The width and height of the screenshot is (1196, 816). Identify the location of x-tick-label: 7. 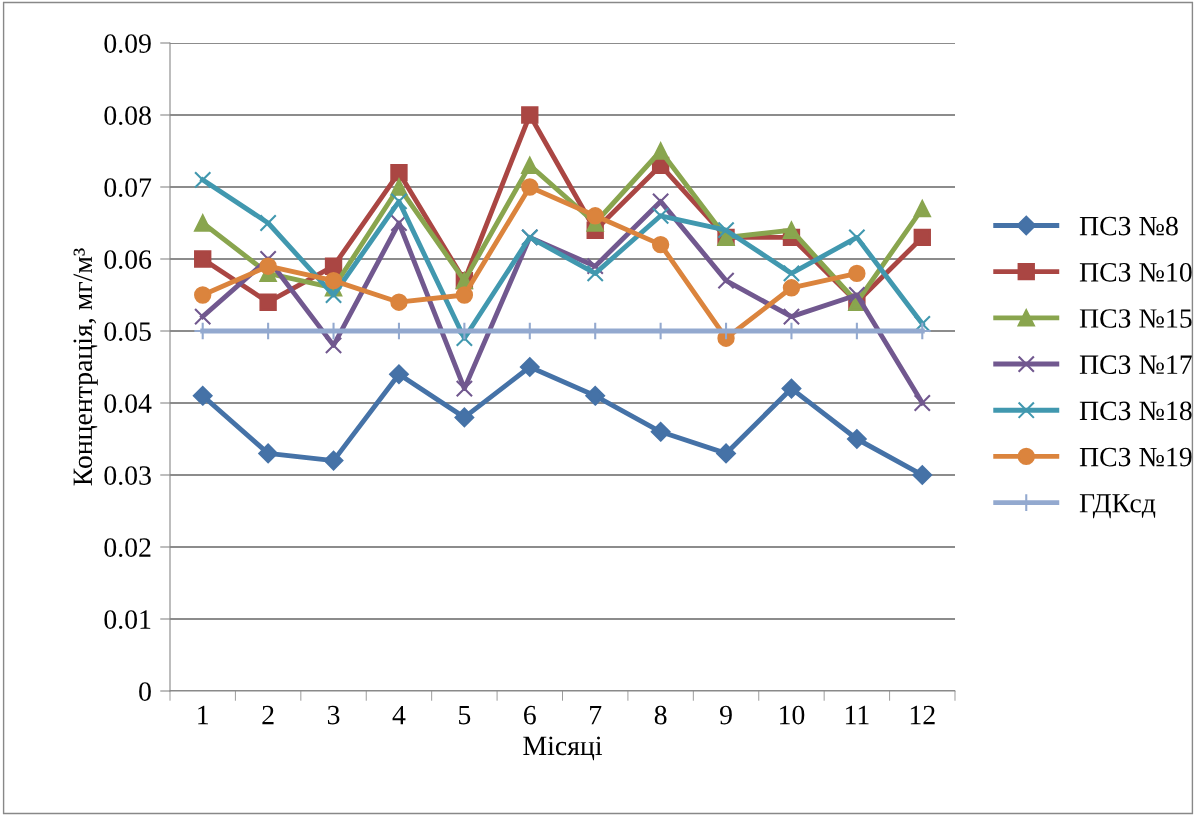
(596, 715).